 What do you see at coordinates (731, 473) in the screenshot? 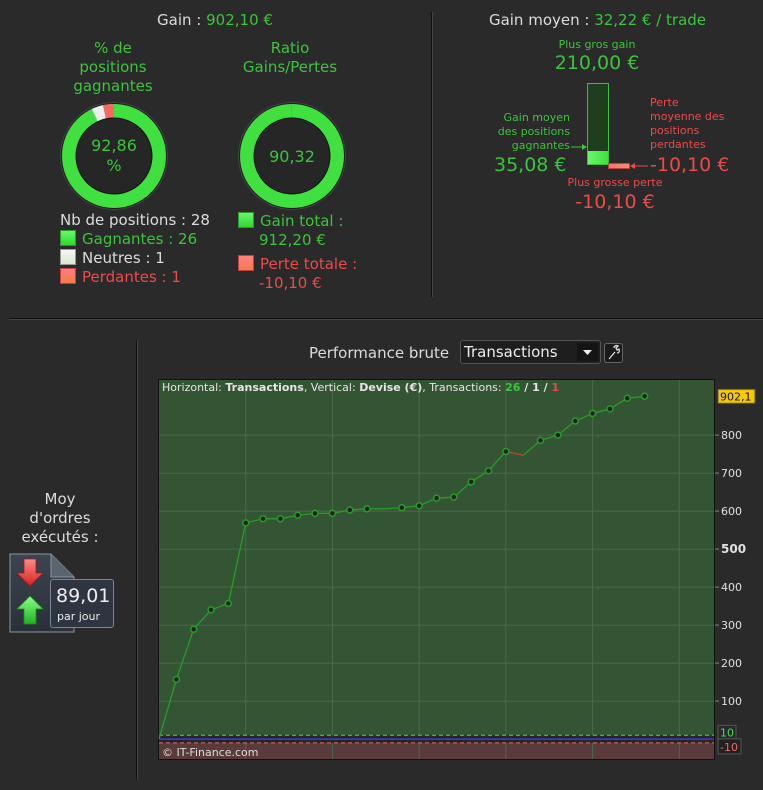
I see `y-tick-label: 700` at bounding box center [731, 473].